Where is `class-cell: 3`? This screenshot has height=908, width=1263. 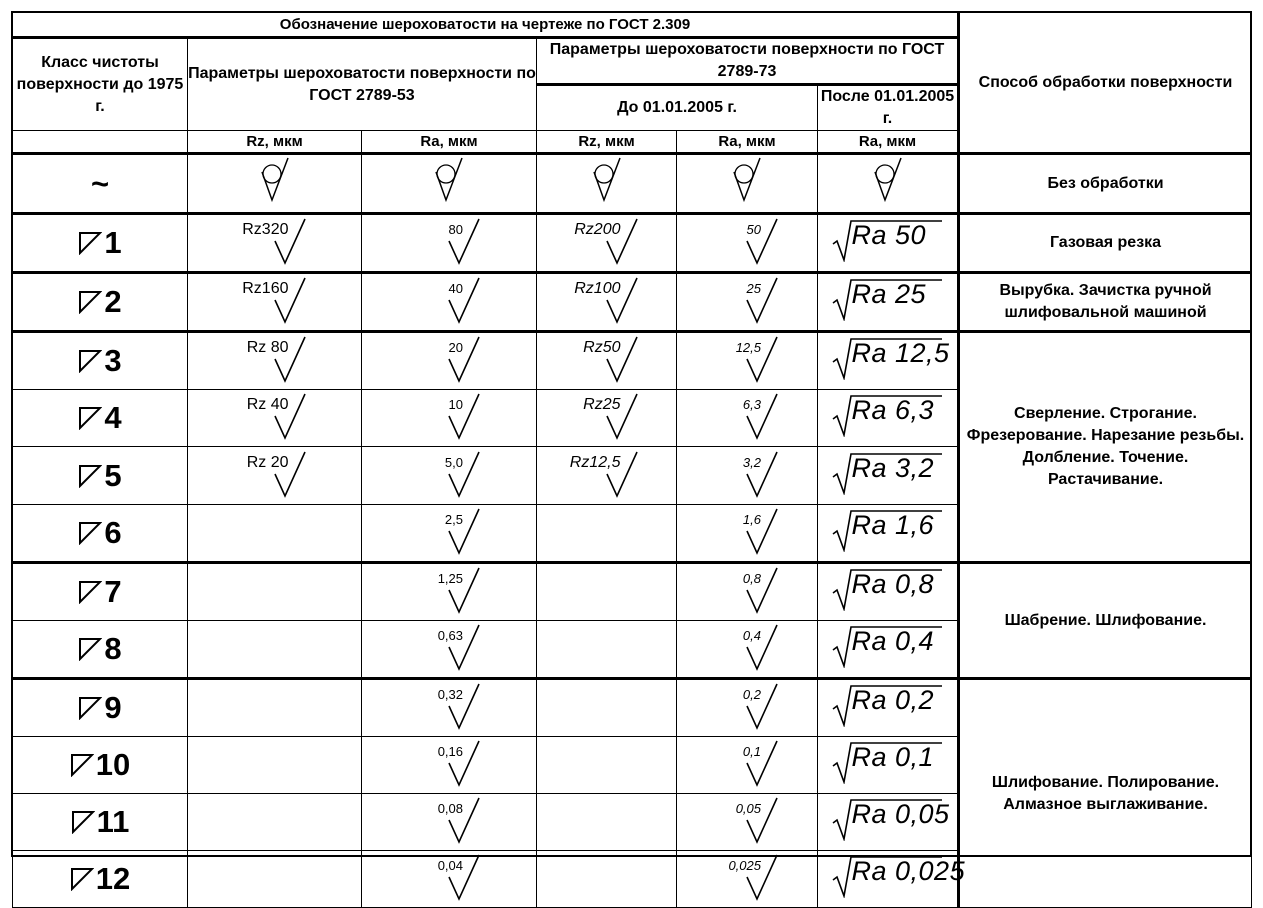
class-cell: 3 is located at coordinates (100, 360).